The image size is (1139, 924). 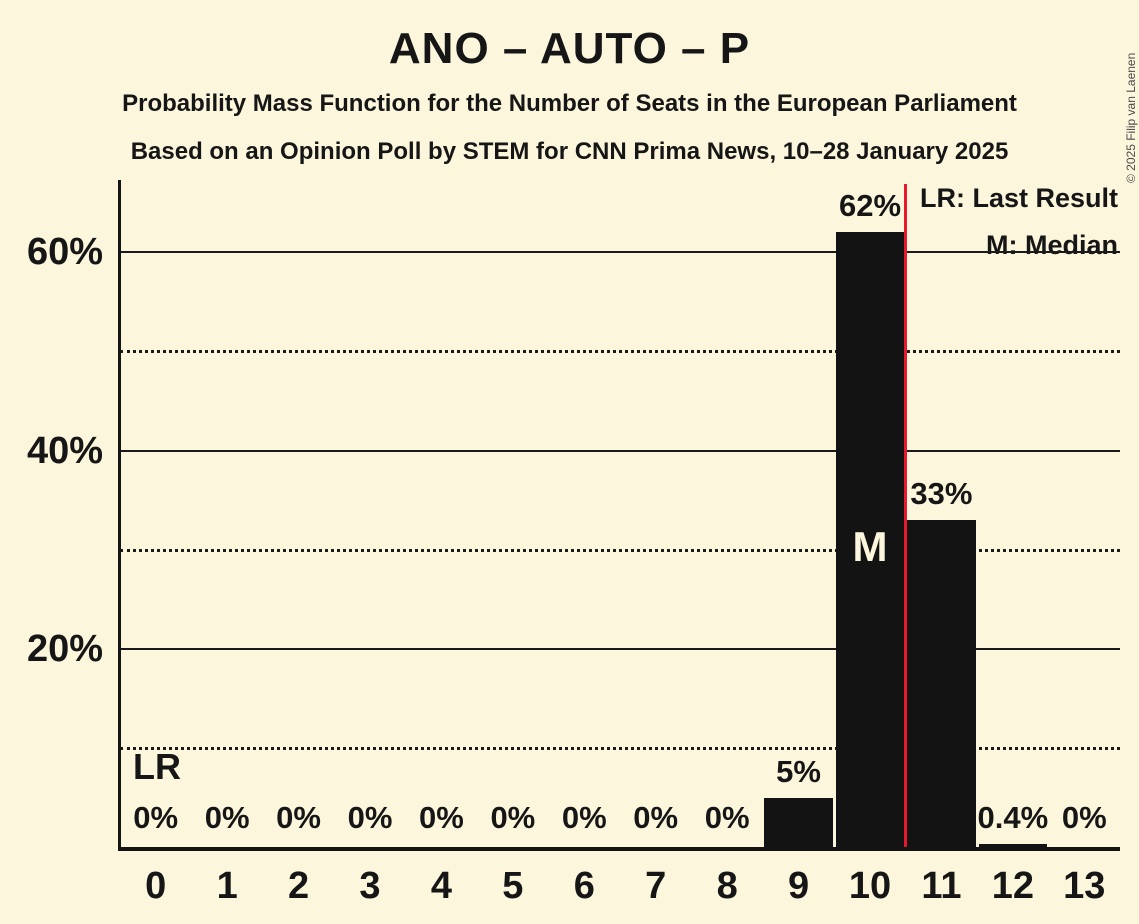 I want to click on legend-last-result: LR: Last Result, so click(x=1018, y=198).